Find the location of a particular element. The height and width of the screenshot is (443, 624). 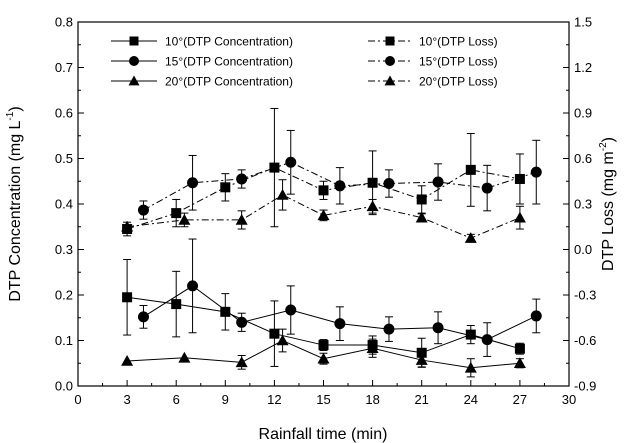

y-left-tick-label: 0.5 is located at coordinates (64, 158).